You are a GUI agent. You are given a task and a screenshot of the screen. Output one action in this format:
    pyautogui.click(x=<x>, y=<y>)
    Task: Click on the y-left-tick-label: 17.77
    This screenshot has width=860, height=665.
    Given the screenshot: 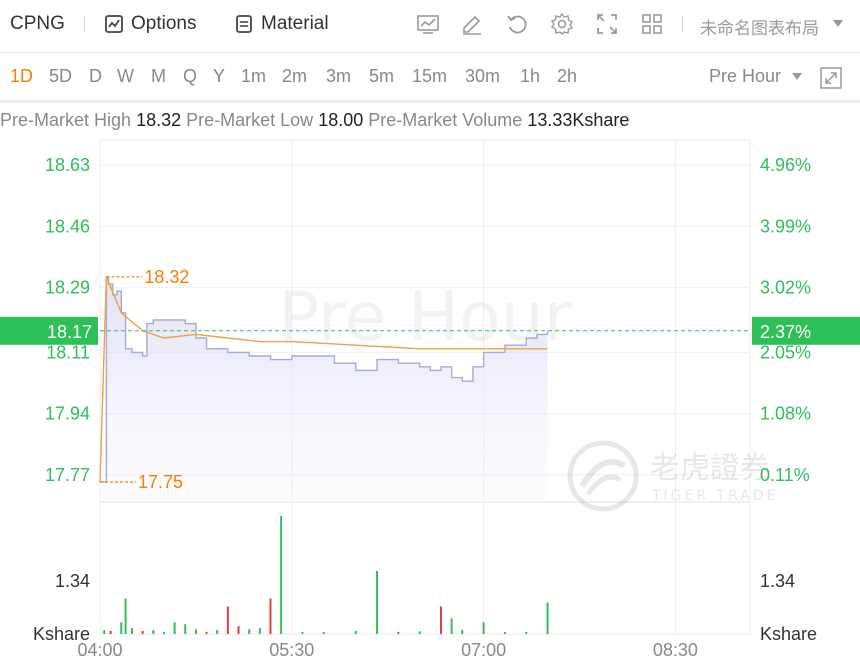 What is the action you would take?
    pyautogui.click(x=67, y=475)
    